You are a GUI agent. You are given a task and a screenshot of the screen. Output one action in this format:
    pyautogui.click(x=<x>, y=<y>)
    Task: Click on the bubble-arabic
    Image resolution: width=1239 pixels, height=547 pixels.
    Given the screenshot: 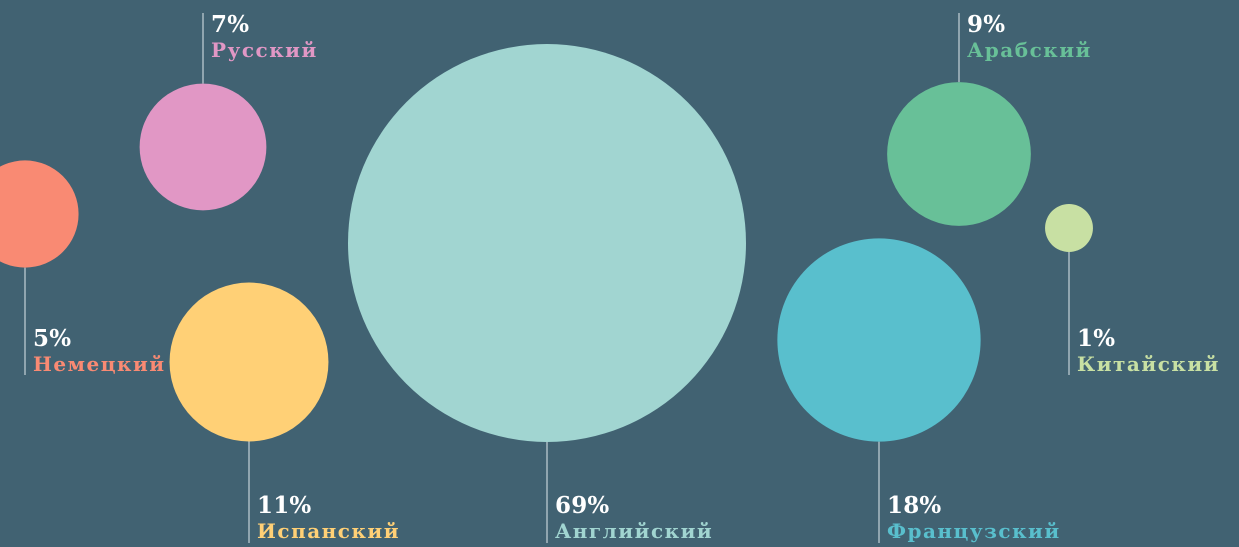 What is the action you would take?
    pyautogui.click(x=959, y=154)
    